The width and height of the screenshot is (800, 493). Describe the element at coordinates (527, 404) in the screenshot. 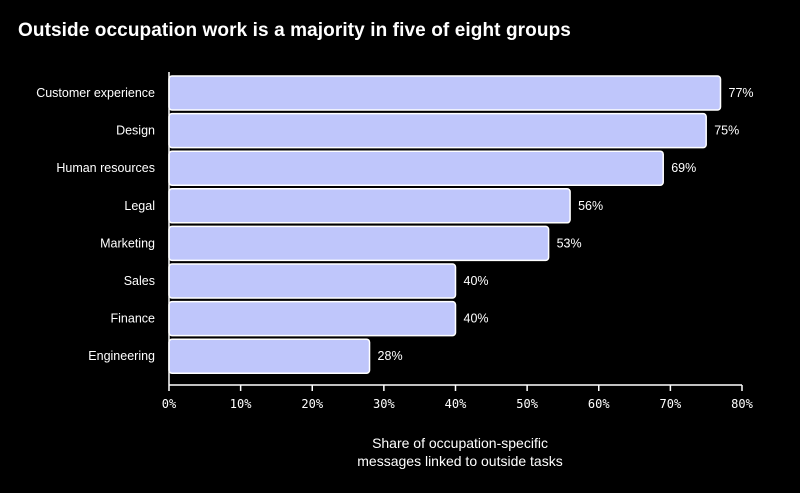

I see `x-tick-label-50: 50%` at that location.